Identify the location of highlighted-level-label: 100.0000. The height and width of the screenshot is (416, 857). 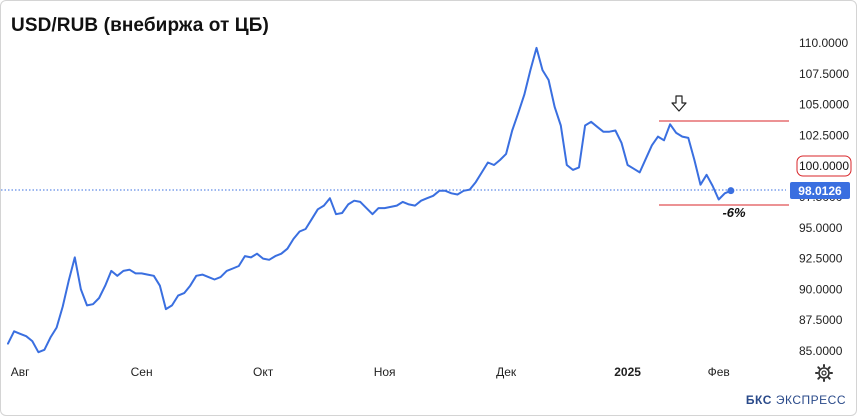
(824, 166).